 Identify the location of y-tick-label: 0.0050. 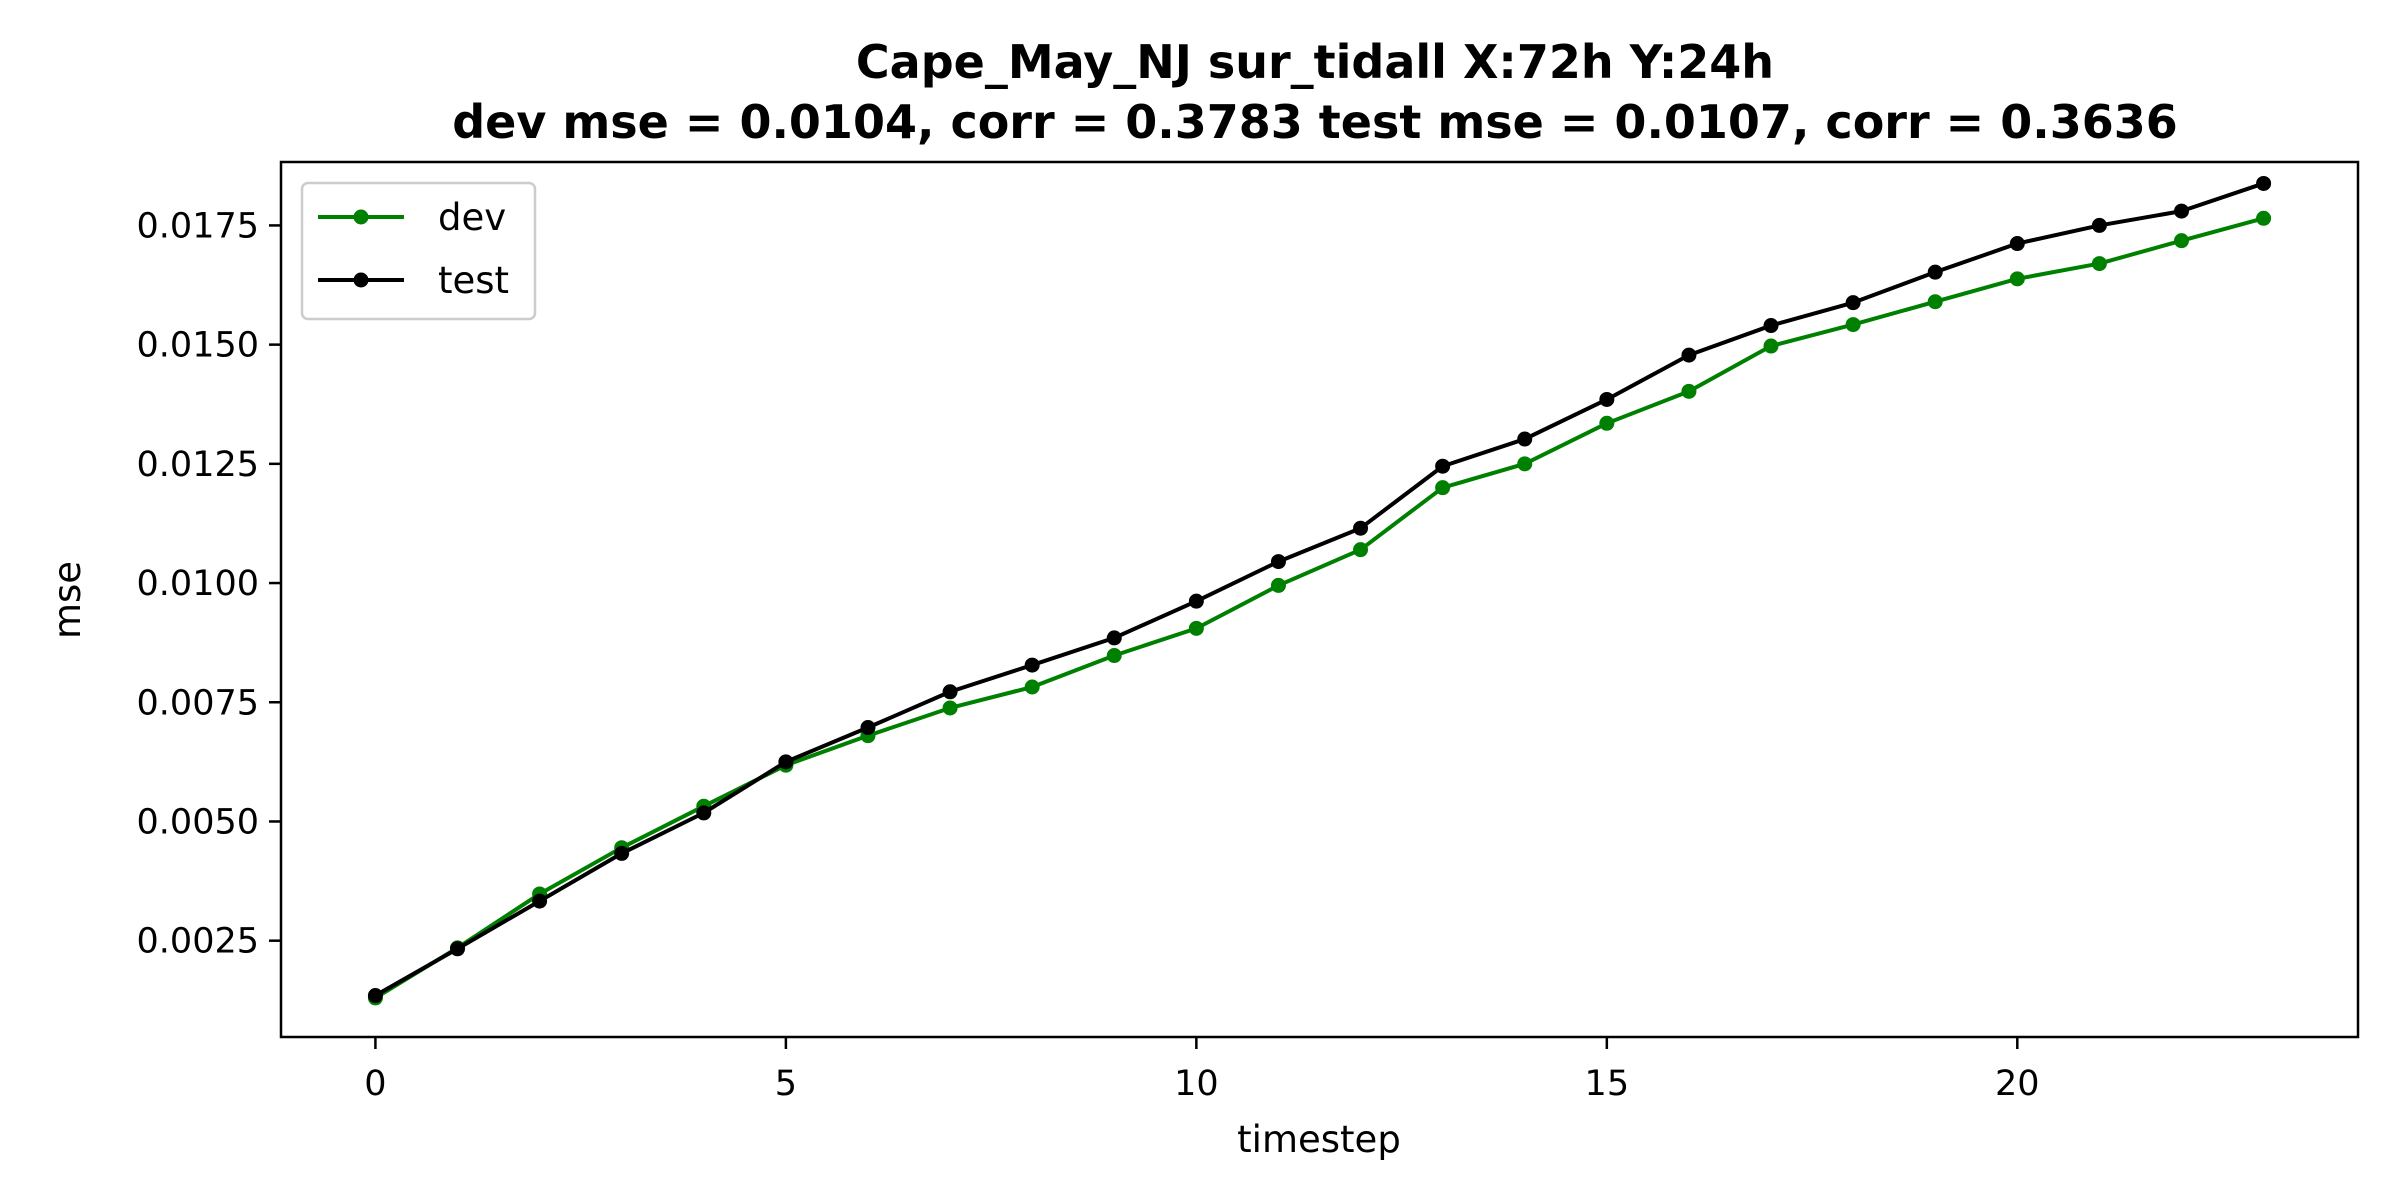
(198, 822).